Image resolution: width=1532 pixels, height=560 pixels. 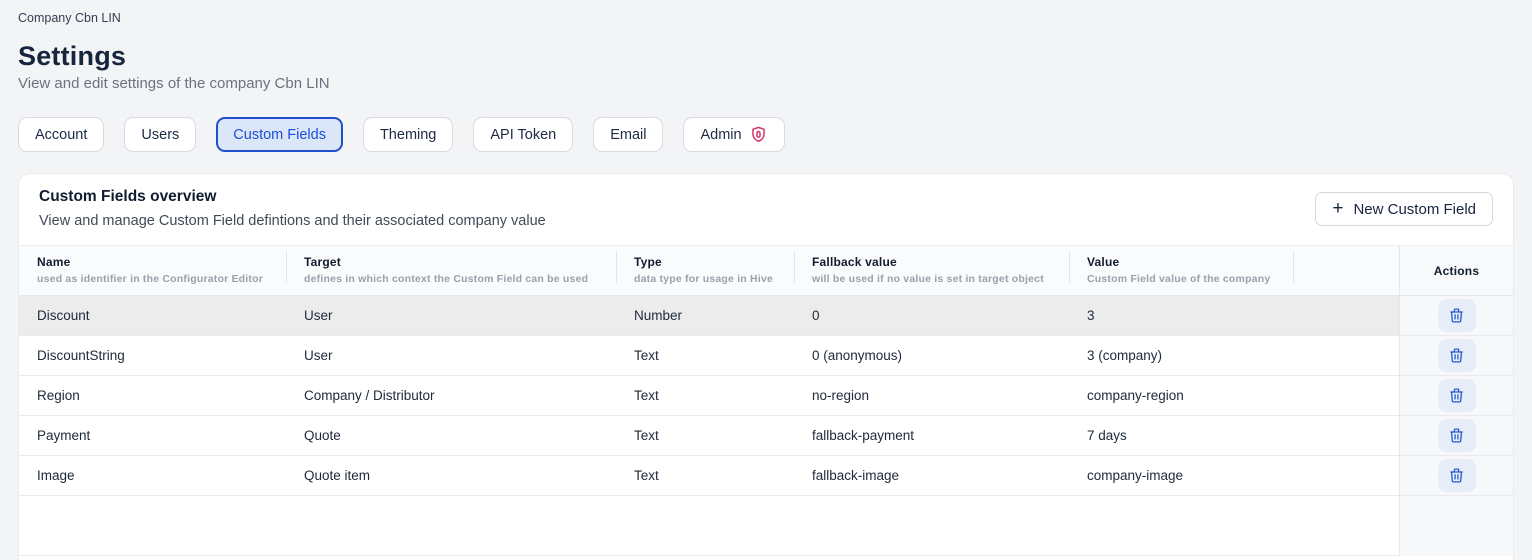 I want to click on new-custom-field-button: + New Custom Field, so click(x=1404, y=209).